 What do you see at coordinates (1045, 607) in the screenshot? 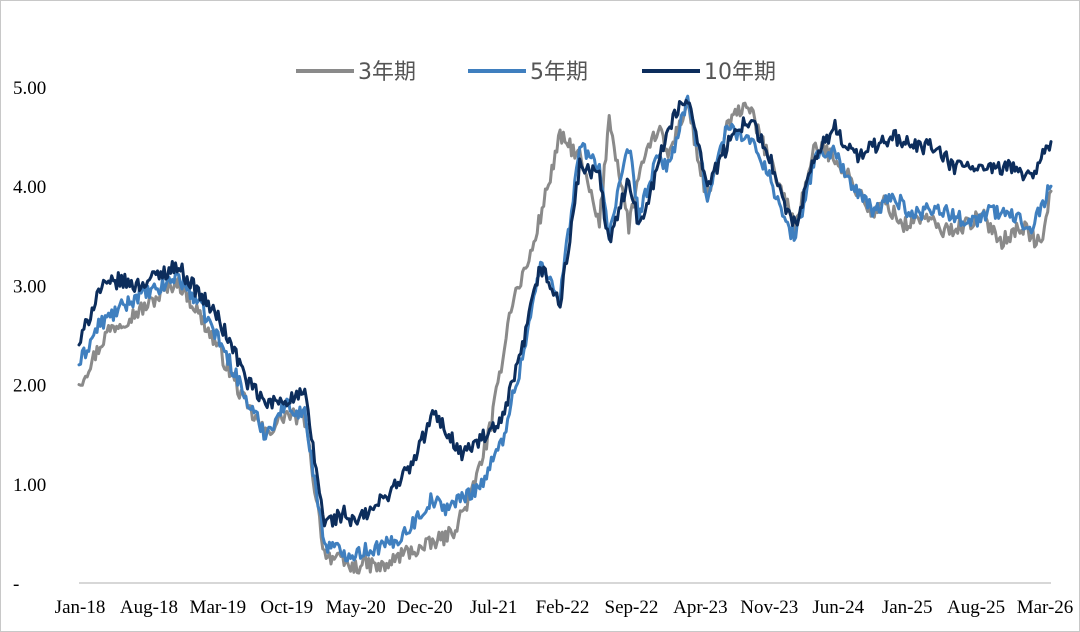
I see `x-tick-label: Mar-26` at bounding box center [1045, 607].